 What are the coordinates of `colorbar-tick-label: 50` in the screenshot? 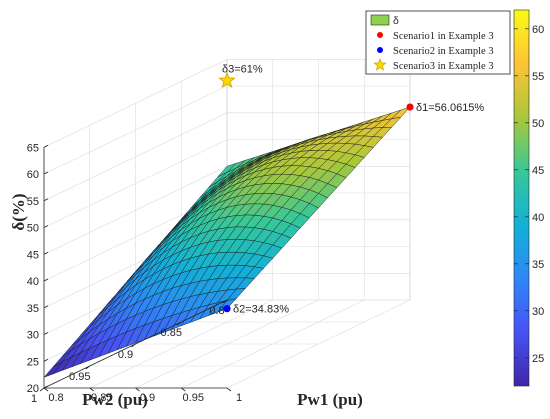 It's located at (538, 124).